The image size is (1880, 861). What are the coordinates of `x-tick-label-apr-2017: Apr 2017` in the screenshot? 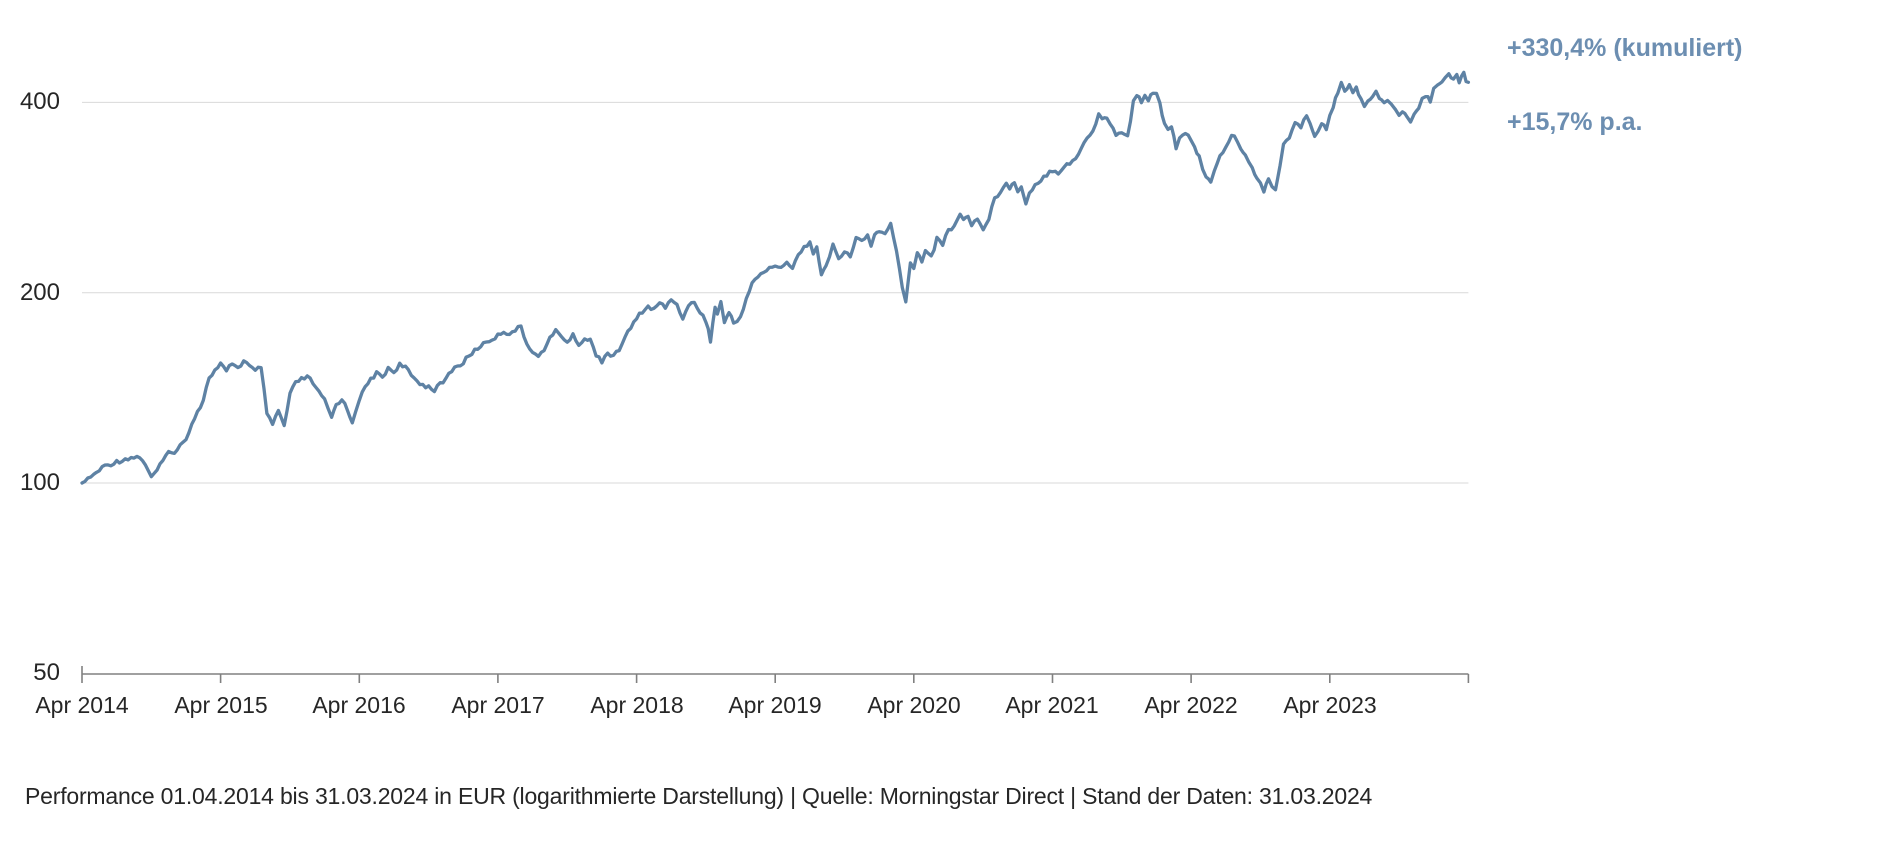 It's located at (498, 705).